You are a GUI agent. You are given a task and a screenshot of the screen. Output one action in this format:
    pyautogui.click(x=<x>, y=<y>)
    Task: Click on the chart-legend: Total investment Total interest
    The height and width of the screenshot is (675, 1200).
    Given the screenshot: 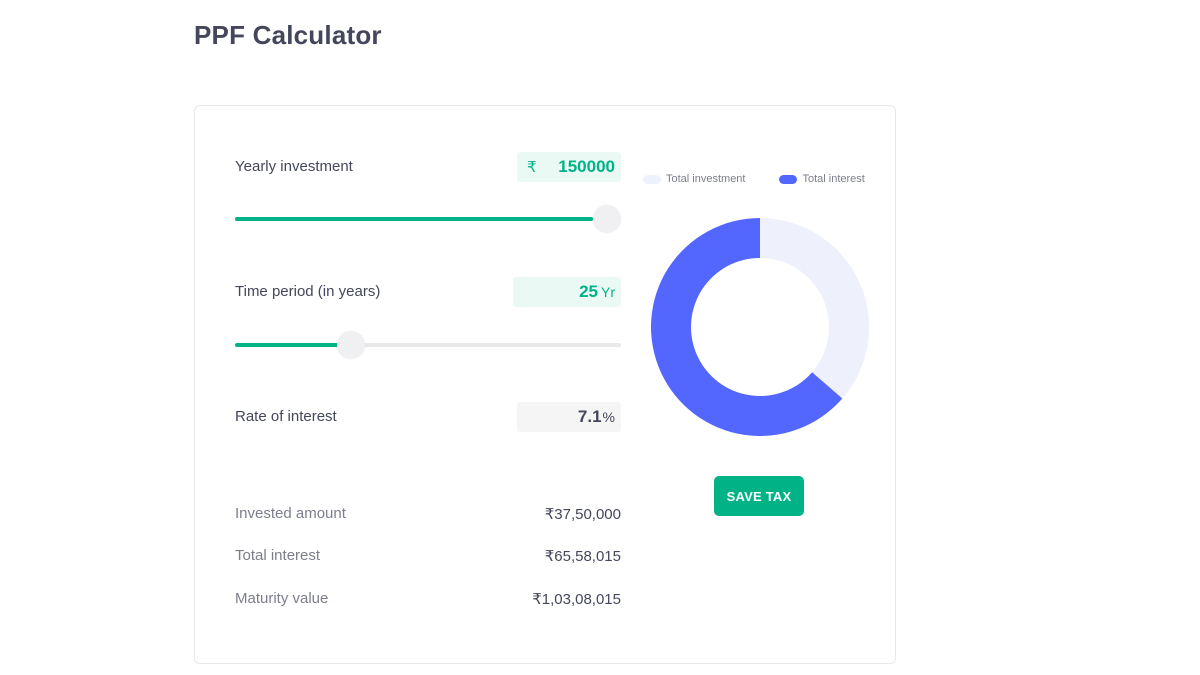 What is the action you would take?
    pyautogui.click(x=763, y=179)
    